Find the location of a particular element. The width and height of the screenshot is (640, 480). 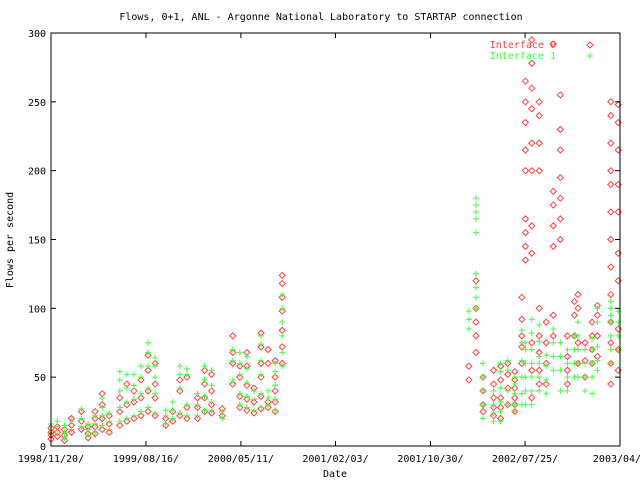

legend-marker-plus-icon is located at coordinates (590, 56).